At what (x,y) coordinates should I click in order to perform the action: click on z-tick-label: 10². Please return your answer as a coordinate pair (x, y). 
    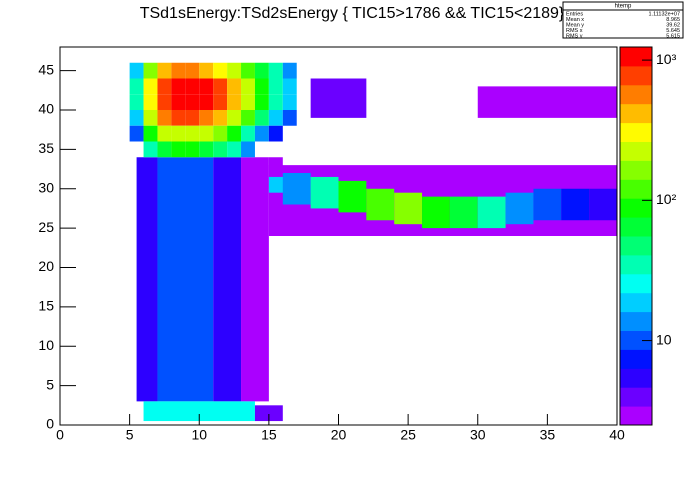
    Looking at the image, I should click on (666, 199).